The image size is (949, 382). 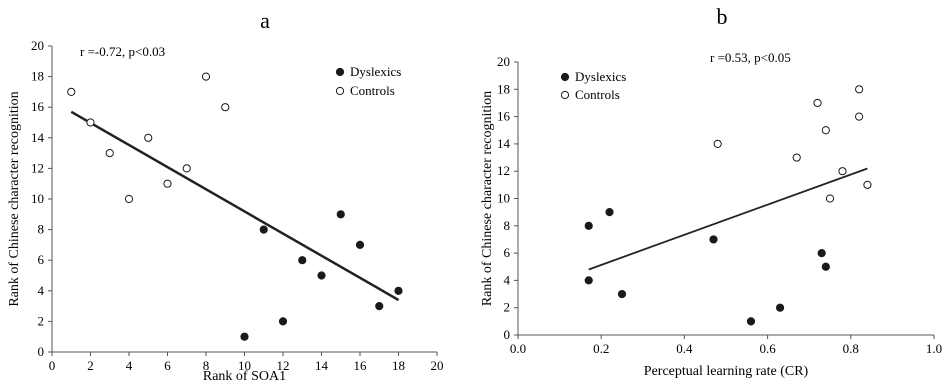 What do you see at coordinates (52, 365) in the screenshot?
I see `x-tick-label: 0` at bounding box center [52, 365].